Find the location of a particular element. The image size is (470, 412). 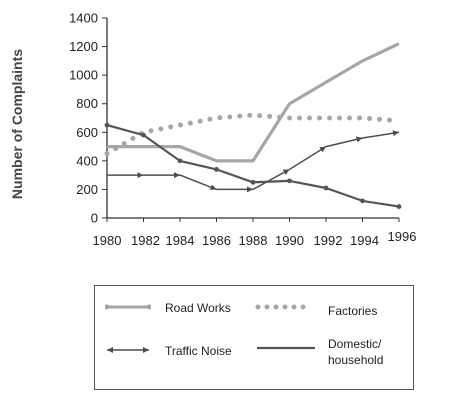

y-tick-label: 1200 is located at coordinates (83, 46).